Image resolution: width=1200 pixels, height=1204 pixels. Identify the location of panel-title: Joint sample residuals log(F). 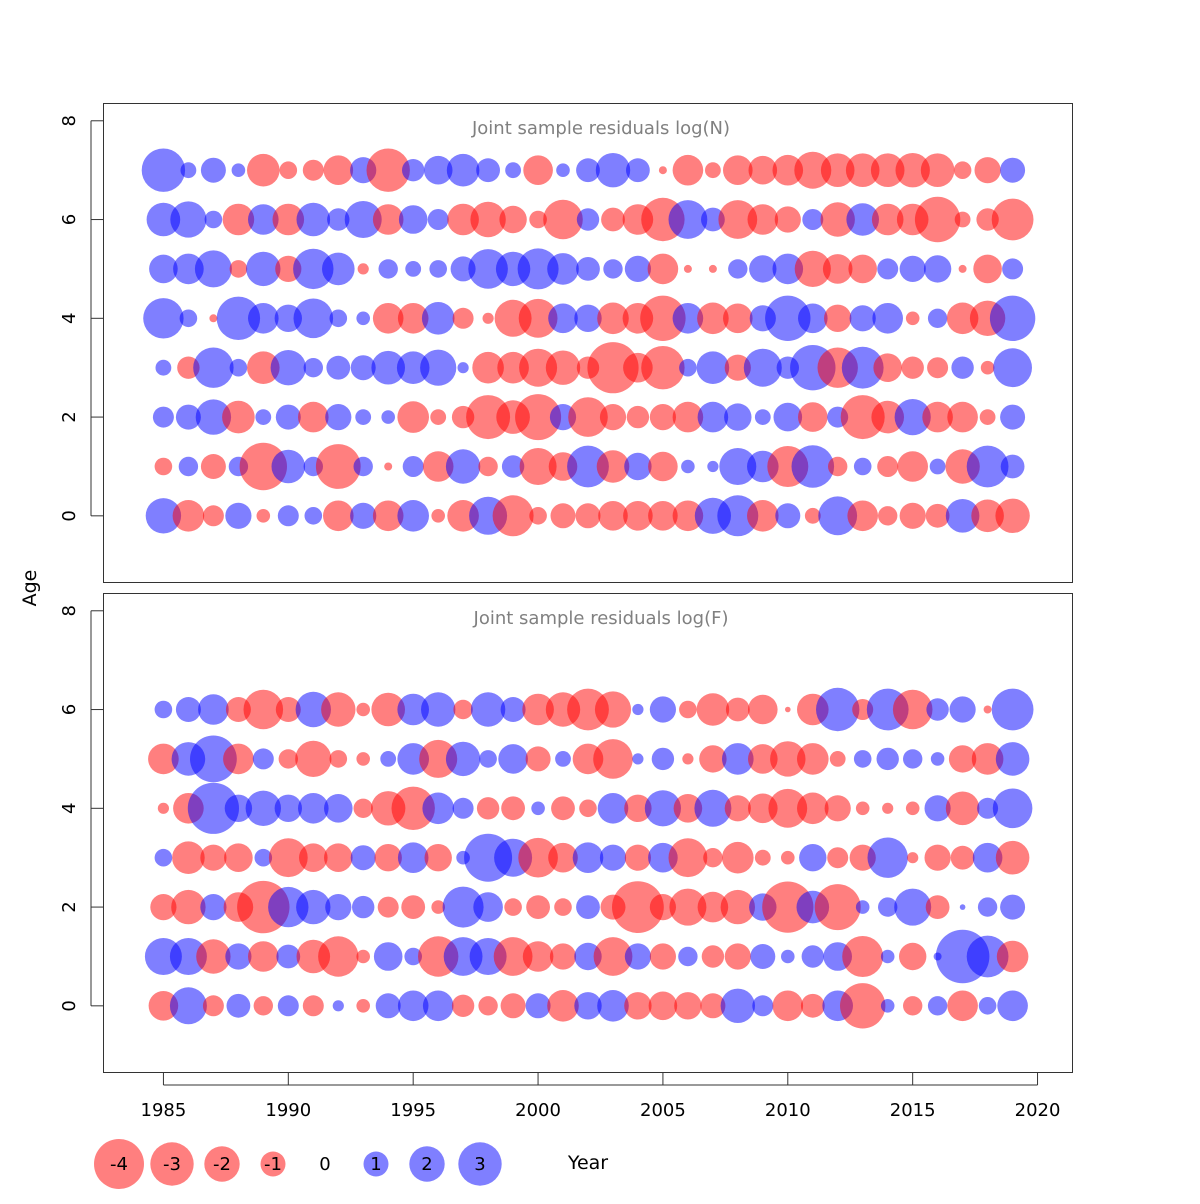
(601, 618).